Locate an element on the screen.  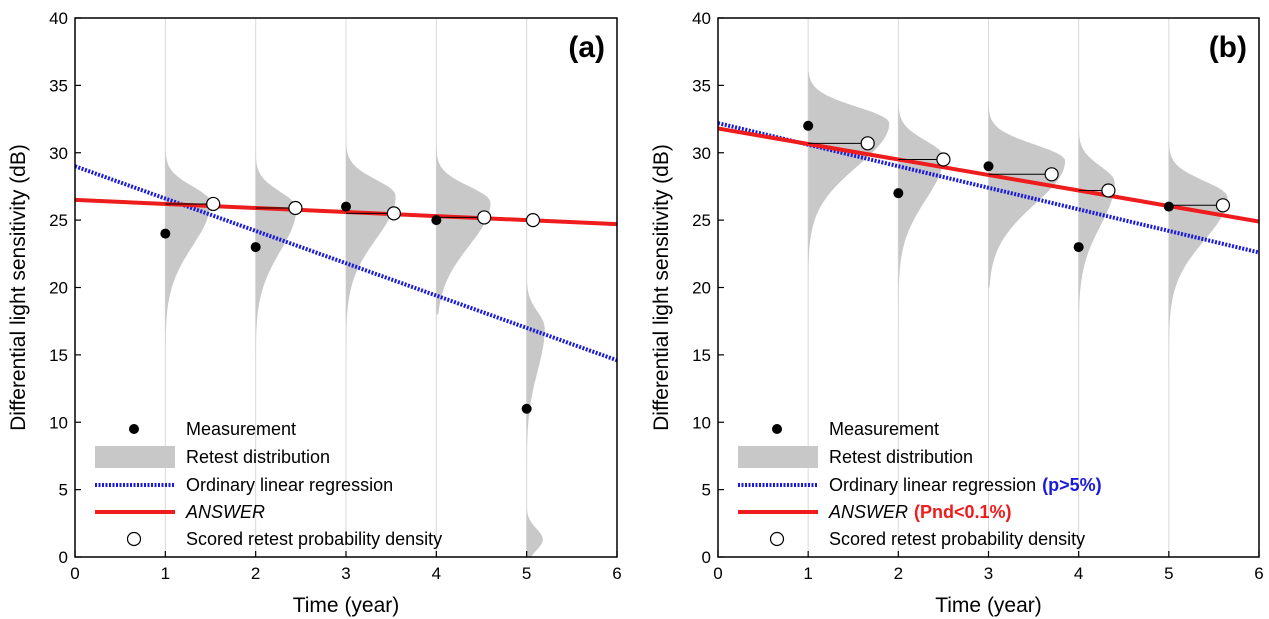
ordinary-regression-line is located at coordinates (346, 263).